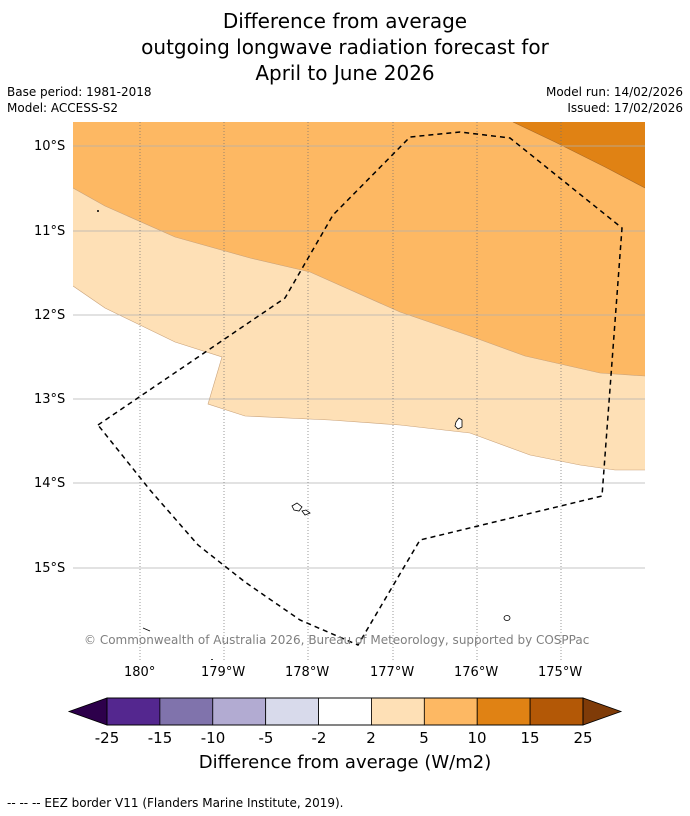 This screenshot has width=690, height=816. Describe the element at coordinates (50, 568) in the screenshot. I see `lat-label: 15°S` at that location.